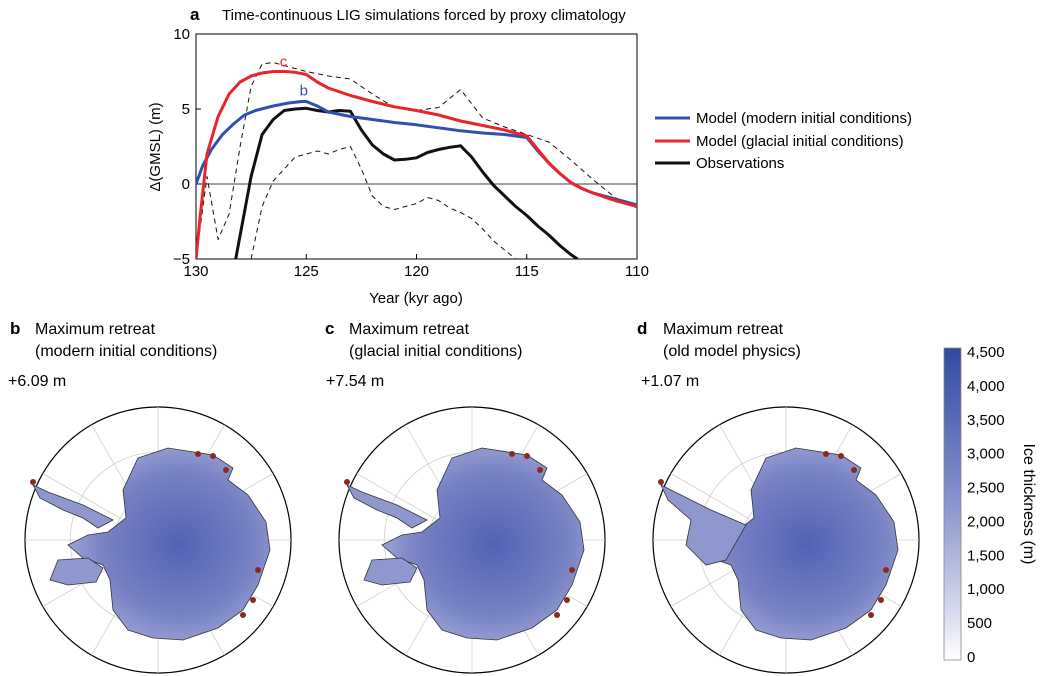  I want to click on x-tick-label: 110, so click(637, 271).